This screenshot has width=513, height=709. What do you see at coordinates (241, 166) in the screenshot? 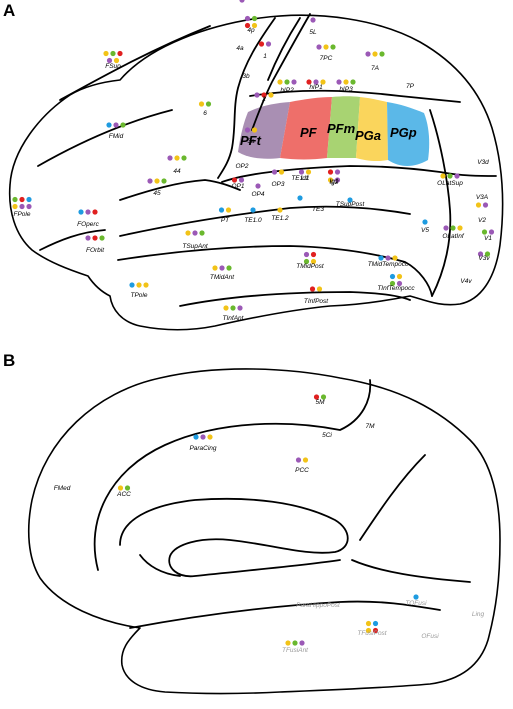
I see `lateral-label-op2: OP2` at bounding box center [241, 166].